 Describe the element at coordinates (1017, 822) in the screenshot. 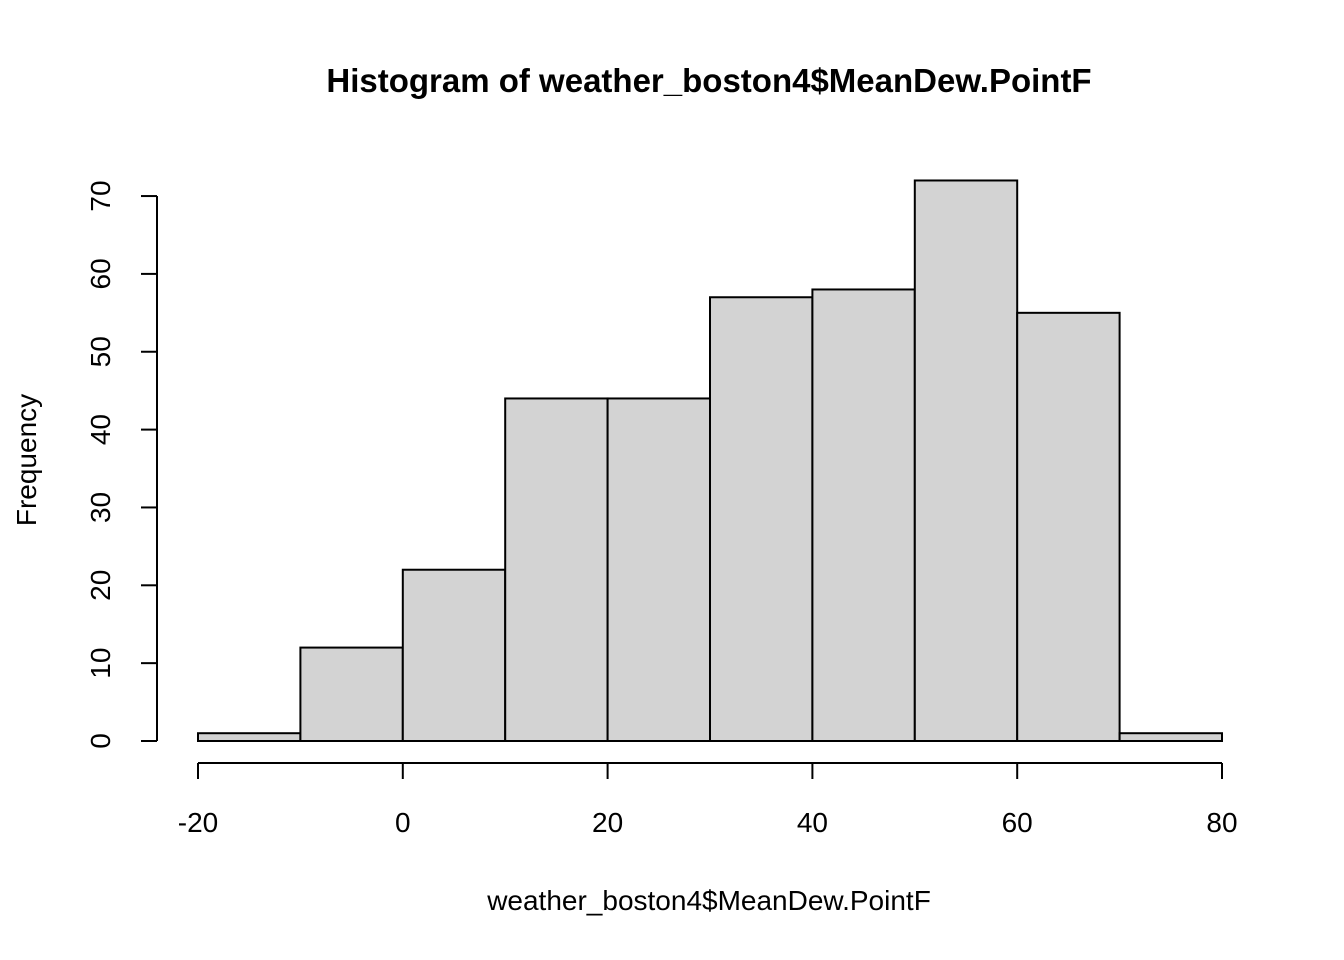

I see `x-tick-label: 60` at that location.